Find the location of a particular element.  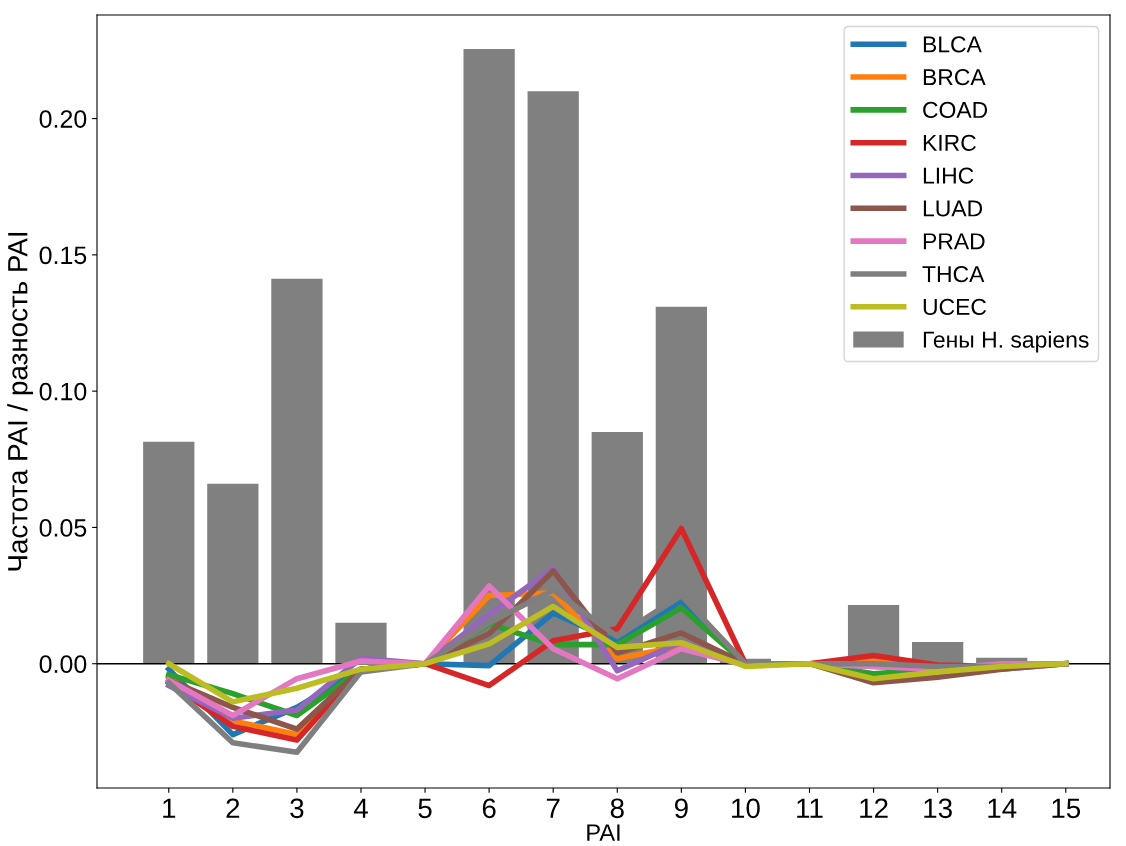

legend-label: COAD is located at coordinates (955, 110).